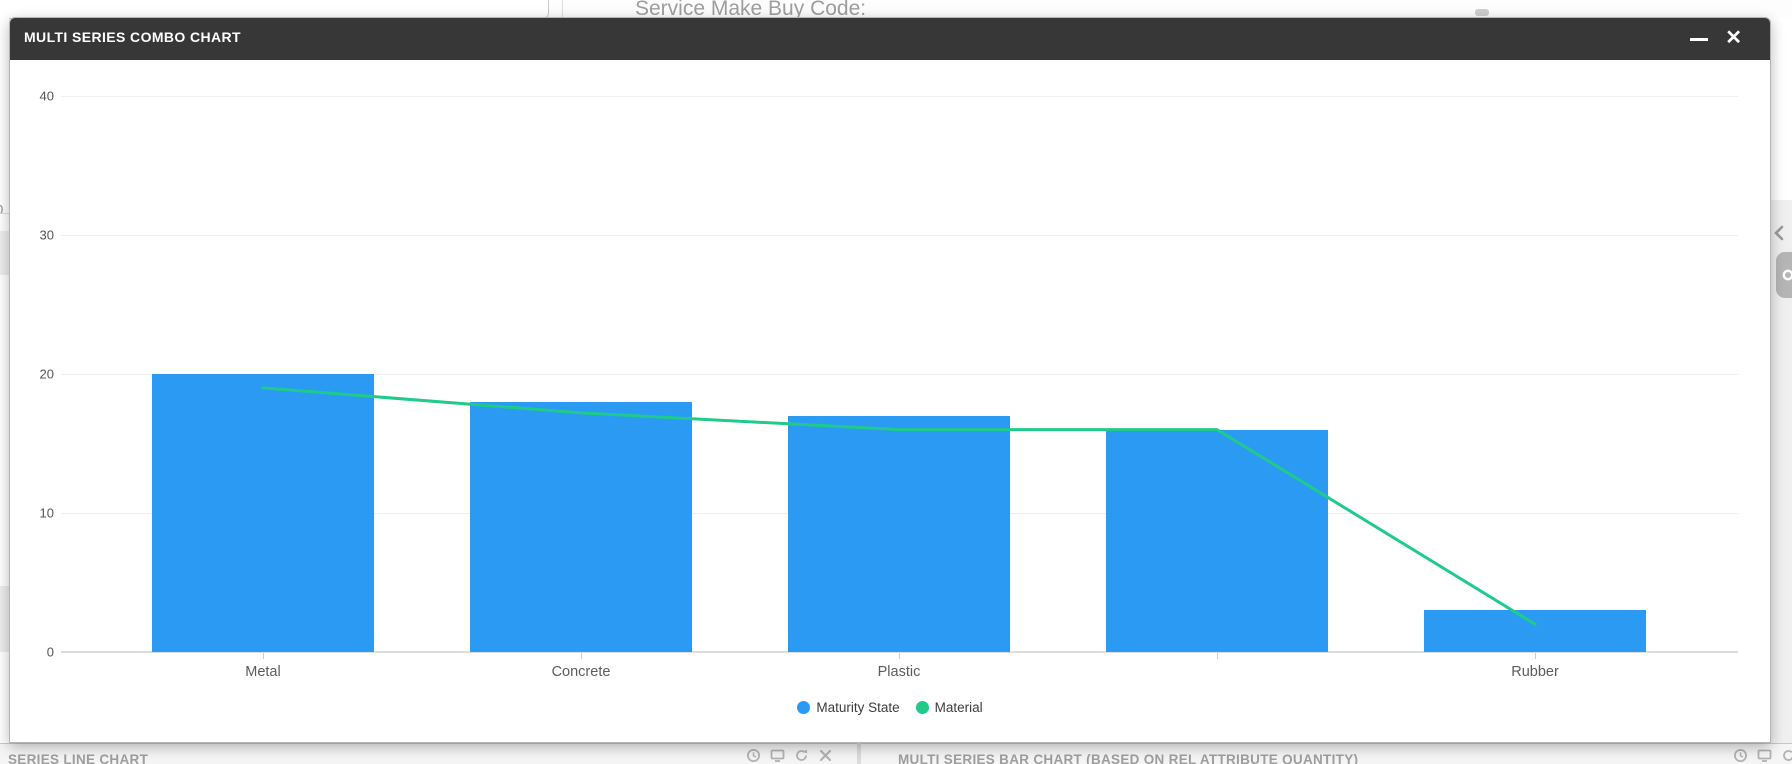 This screenshot has height=764, width=1792. I want to click on bar-Metal, so click(263, 513).